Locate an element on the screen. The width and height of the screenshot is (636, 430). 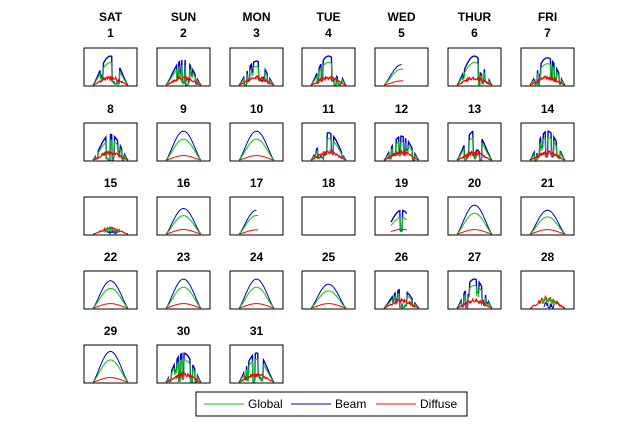
day-panel-10: 10 is located at coordinates (256, 132).